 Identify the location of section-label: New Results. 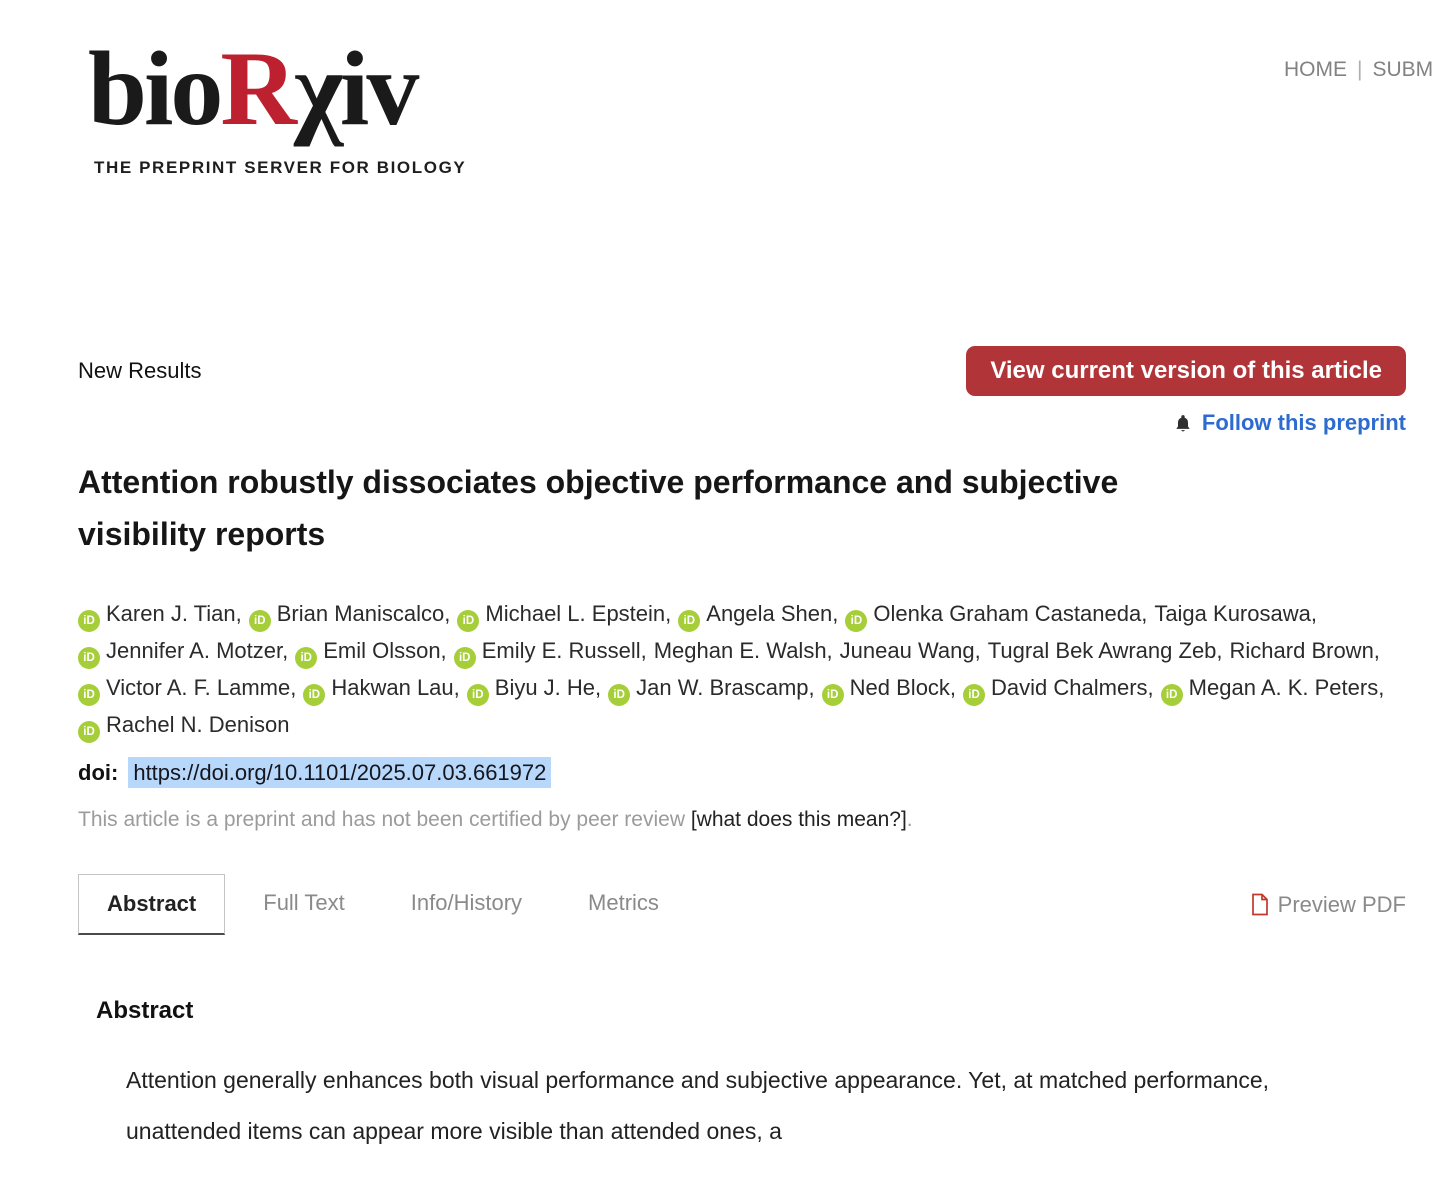
(140, 370).